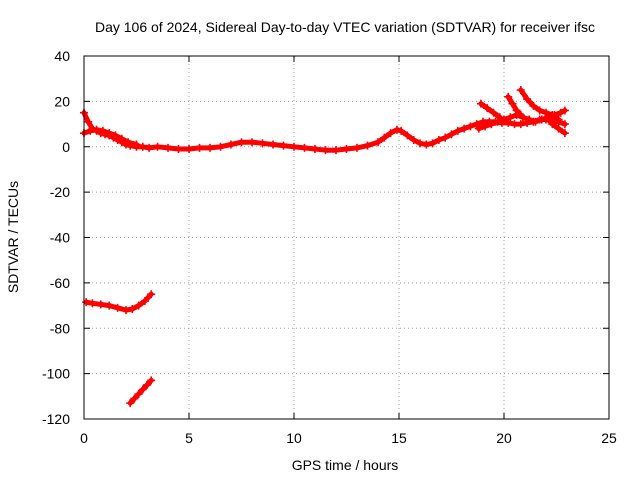  I want to click on series-main-band-d, so click(490, 110).